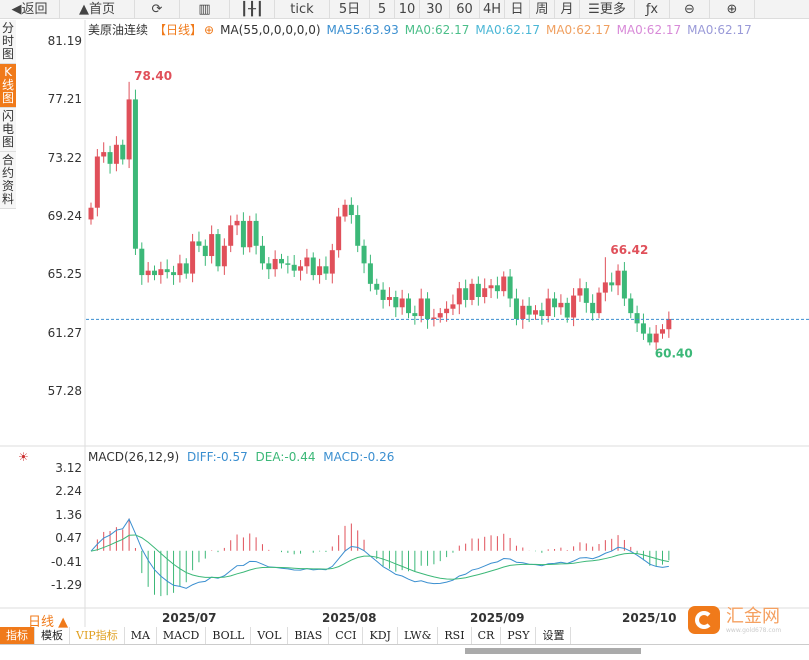 This screenshot has height=660, width=809. Describe the element at coordinates (285, 457) in the screenshot. I see `macd-dea: DEA:-0.44` at that location.